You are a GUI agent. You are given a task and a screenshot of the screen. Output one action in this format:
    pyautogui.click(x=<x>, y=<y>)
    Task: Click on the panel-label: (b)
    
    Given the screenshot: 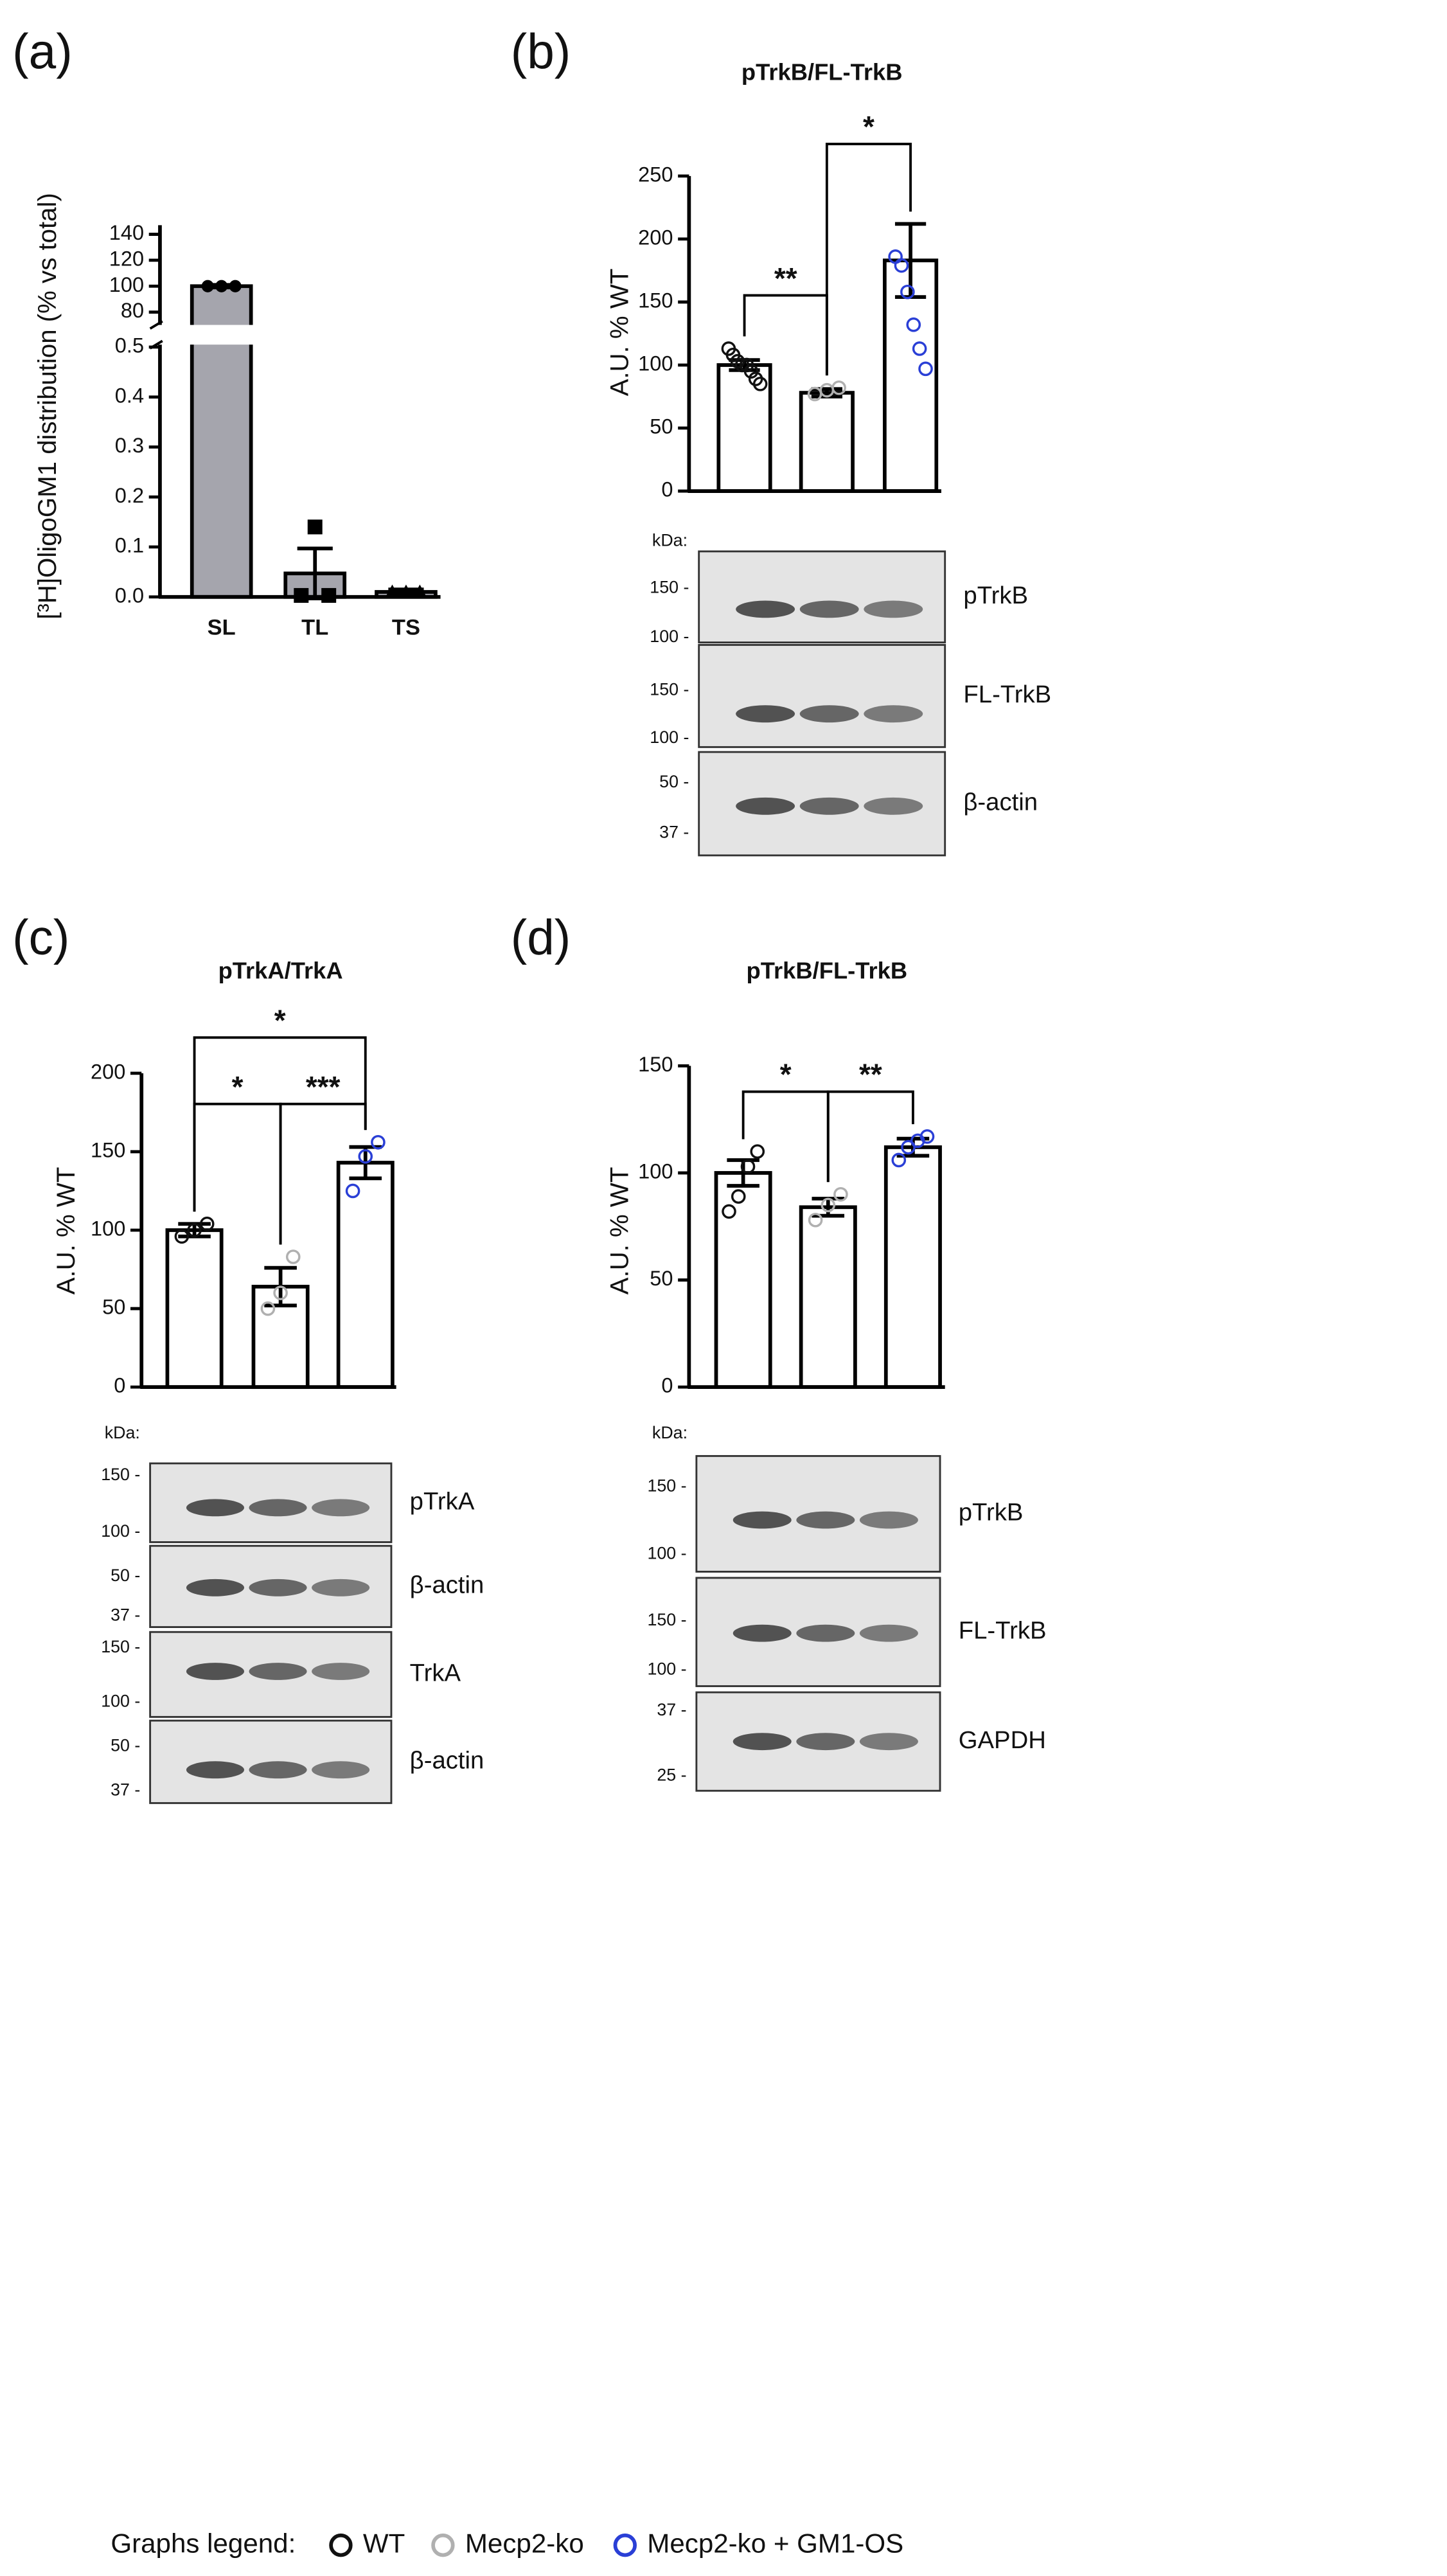 What is the action you would take?
    pyautogui.click(x=541, y=51)
    